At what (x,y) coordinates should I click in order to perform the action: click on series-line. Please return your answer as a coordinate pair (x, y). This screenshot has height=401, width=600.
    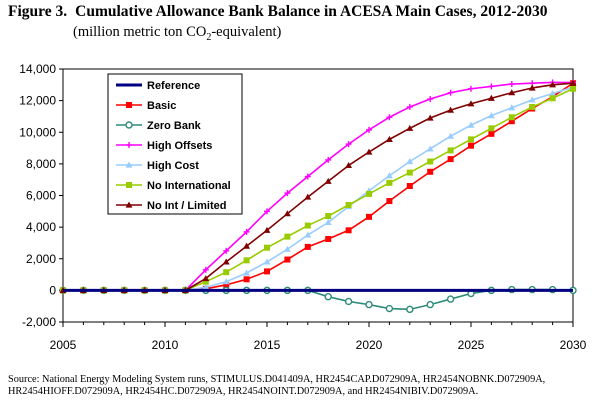
    Looking at the image, I should click on (318, 299).